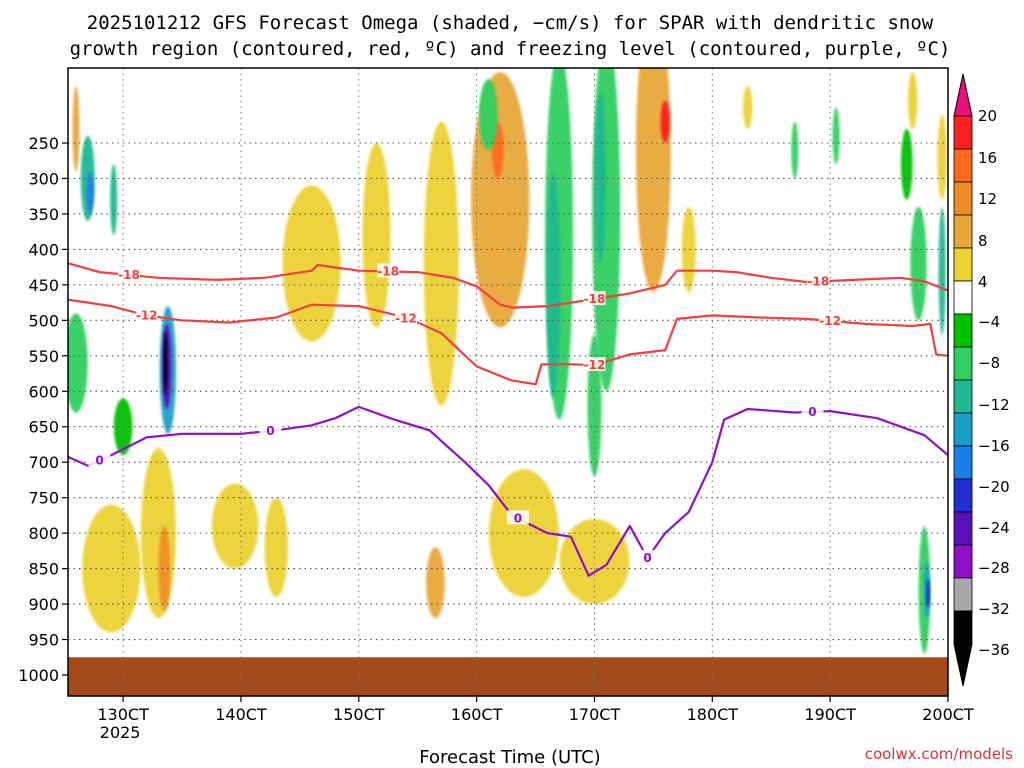  I want to click on colorbar: 20 16 12 8 4 −4 −8 −12 −16 −20 −24 −28 −32 −36, so click(981, 380).